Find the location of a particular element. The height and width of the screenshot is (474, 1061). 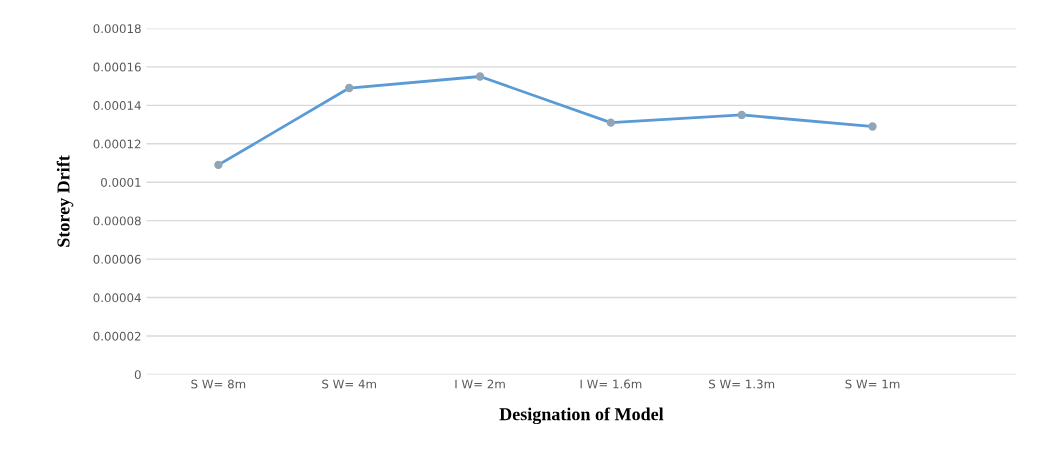

y-tick-label: 0.00016 is located at coordinates (117, 67).